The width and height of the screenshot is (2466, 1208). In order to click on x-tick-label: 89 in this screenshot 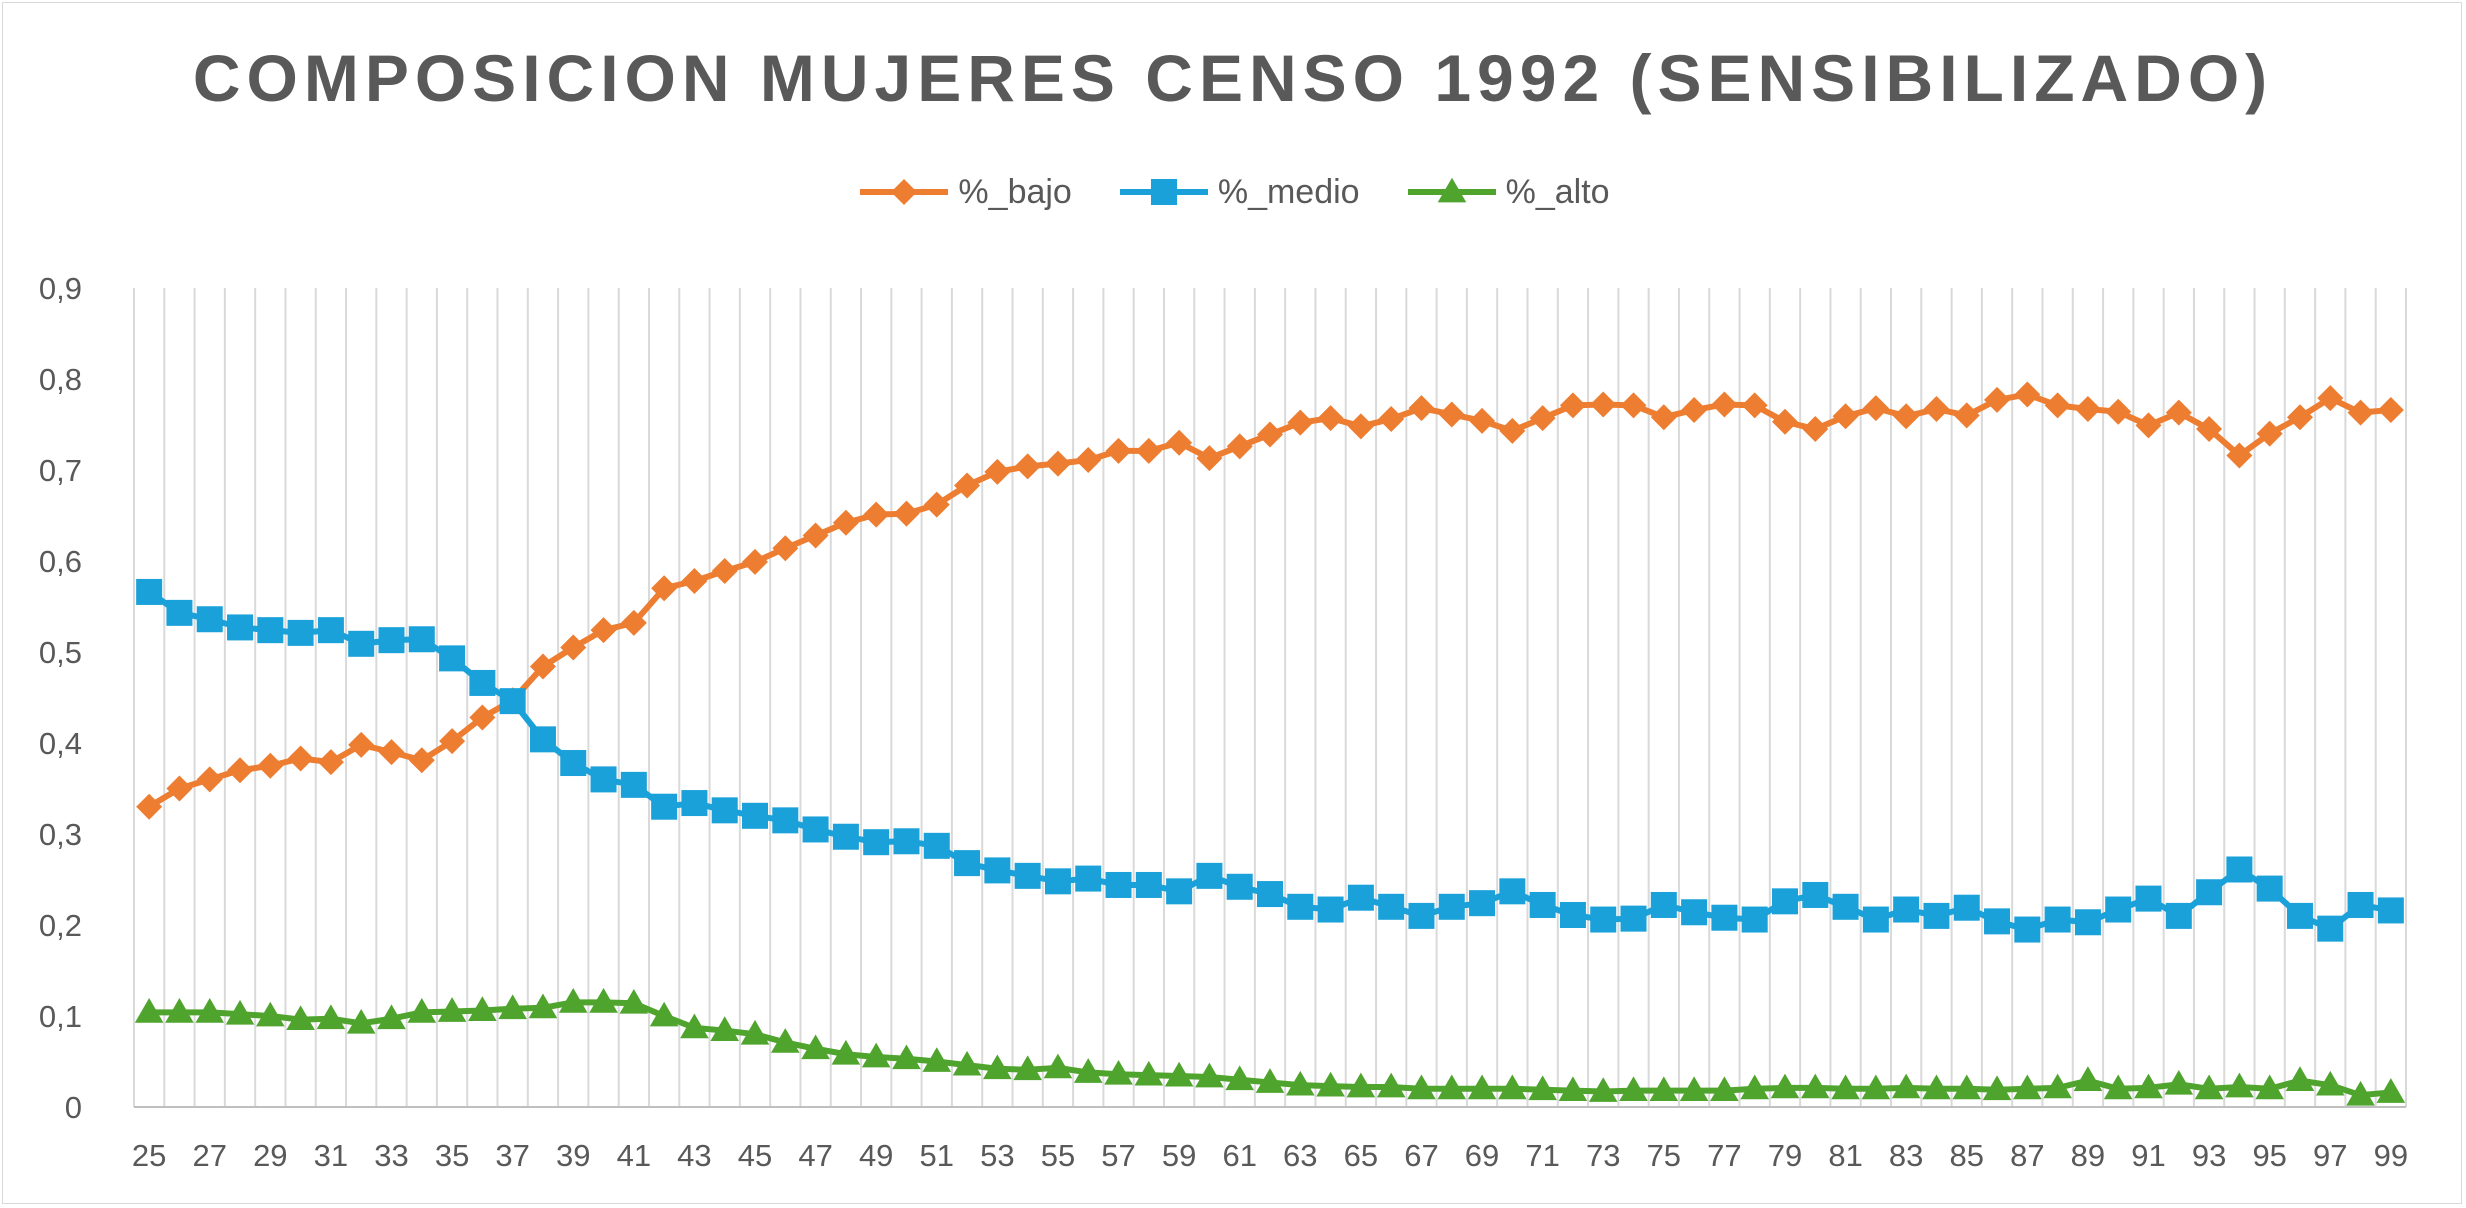, I will do `click(2088, 1155)`.